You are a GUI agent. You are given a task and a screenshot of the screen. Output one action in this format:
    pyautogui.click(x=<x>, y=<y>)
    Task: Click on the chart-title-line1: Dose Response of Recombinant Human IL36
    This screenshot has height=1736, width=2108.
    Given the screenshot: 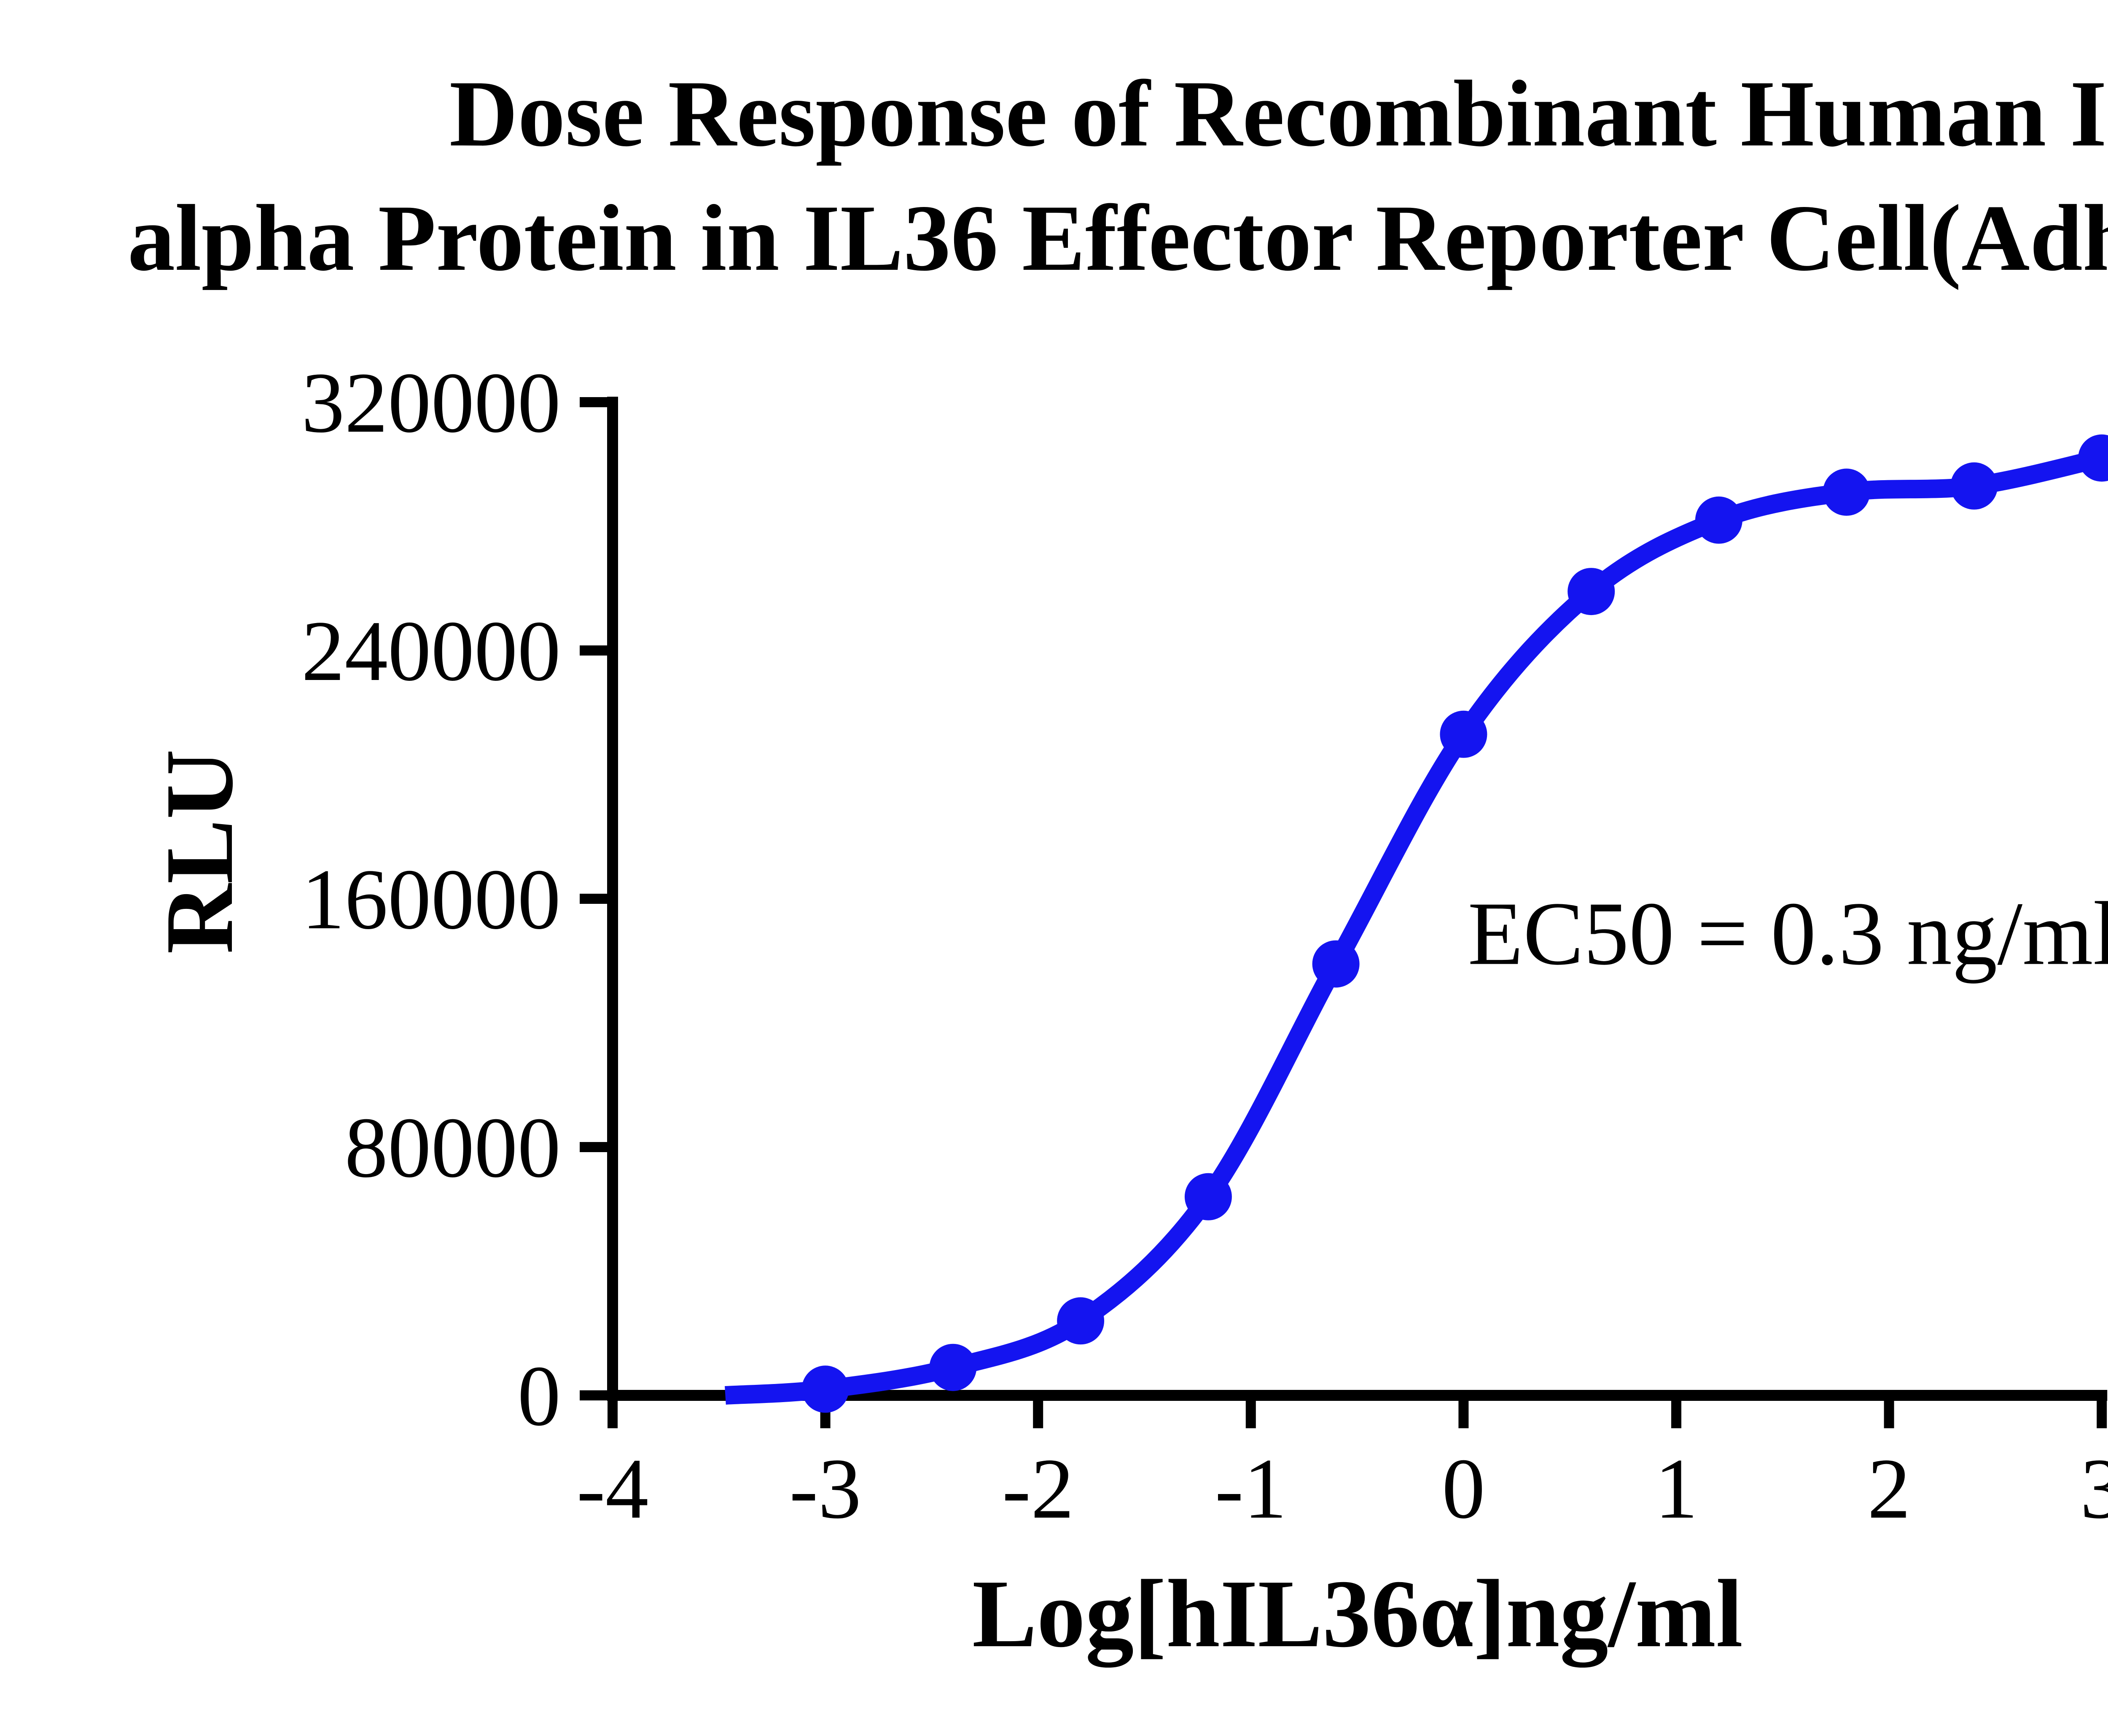 What is the action you would take?
    pyautogui.click(x=1278, y=113)
    